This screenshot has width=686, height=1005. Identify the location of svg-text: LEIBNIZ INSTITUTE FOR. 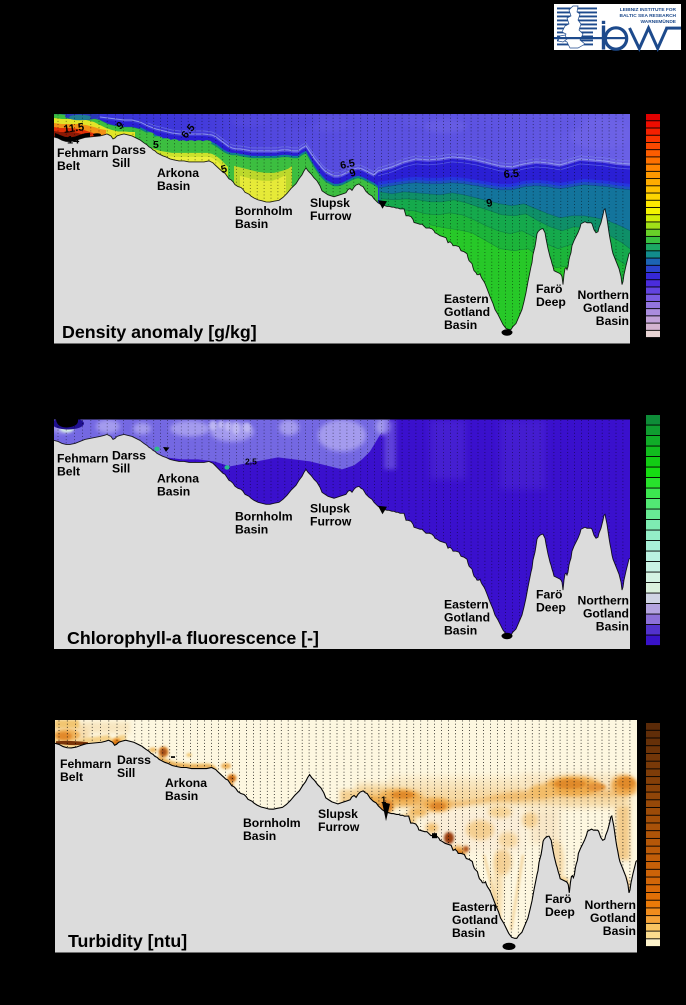
(648, 10).